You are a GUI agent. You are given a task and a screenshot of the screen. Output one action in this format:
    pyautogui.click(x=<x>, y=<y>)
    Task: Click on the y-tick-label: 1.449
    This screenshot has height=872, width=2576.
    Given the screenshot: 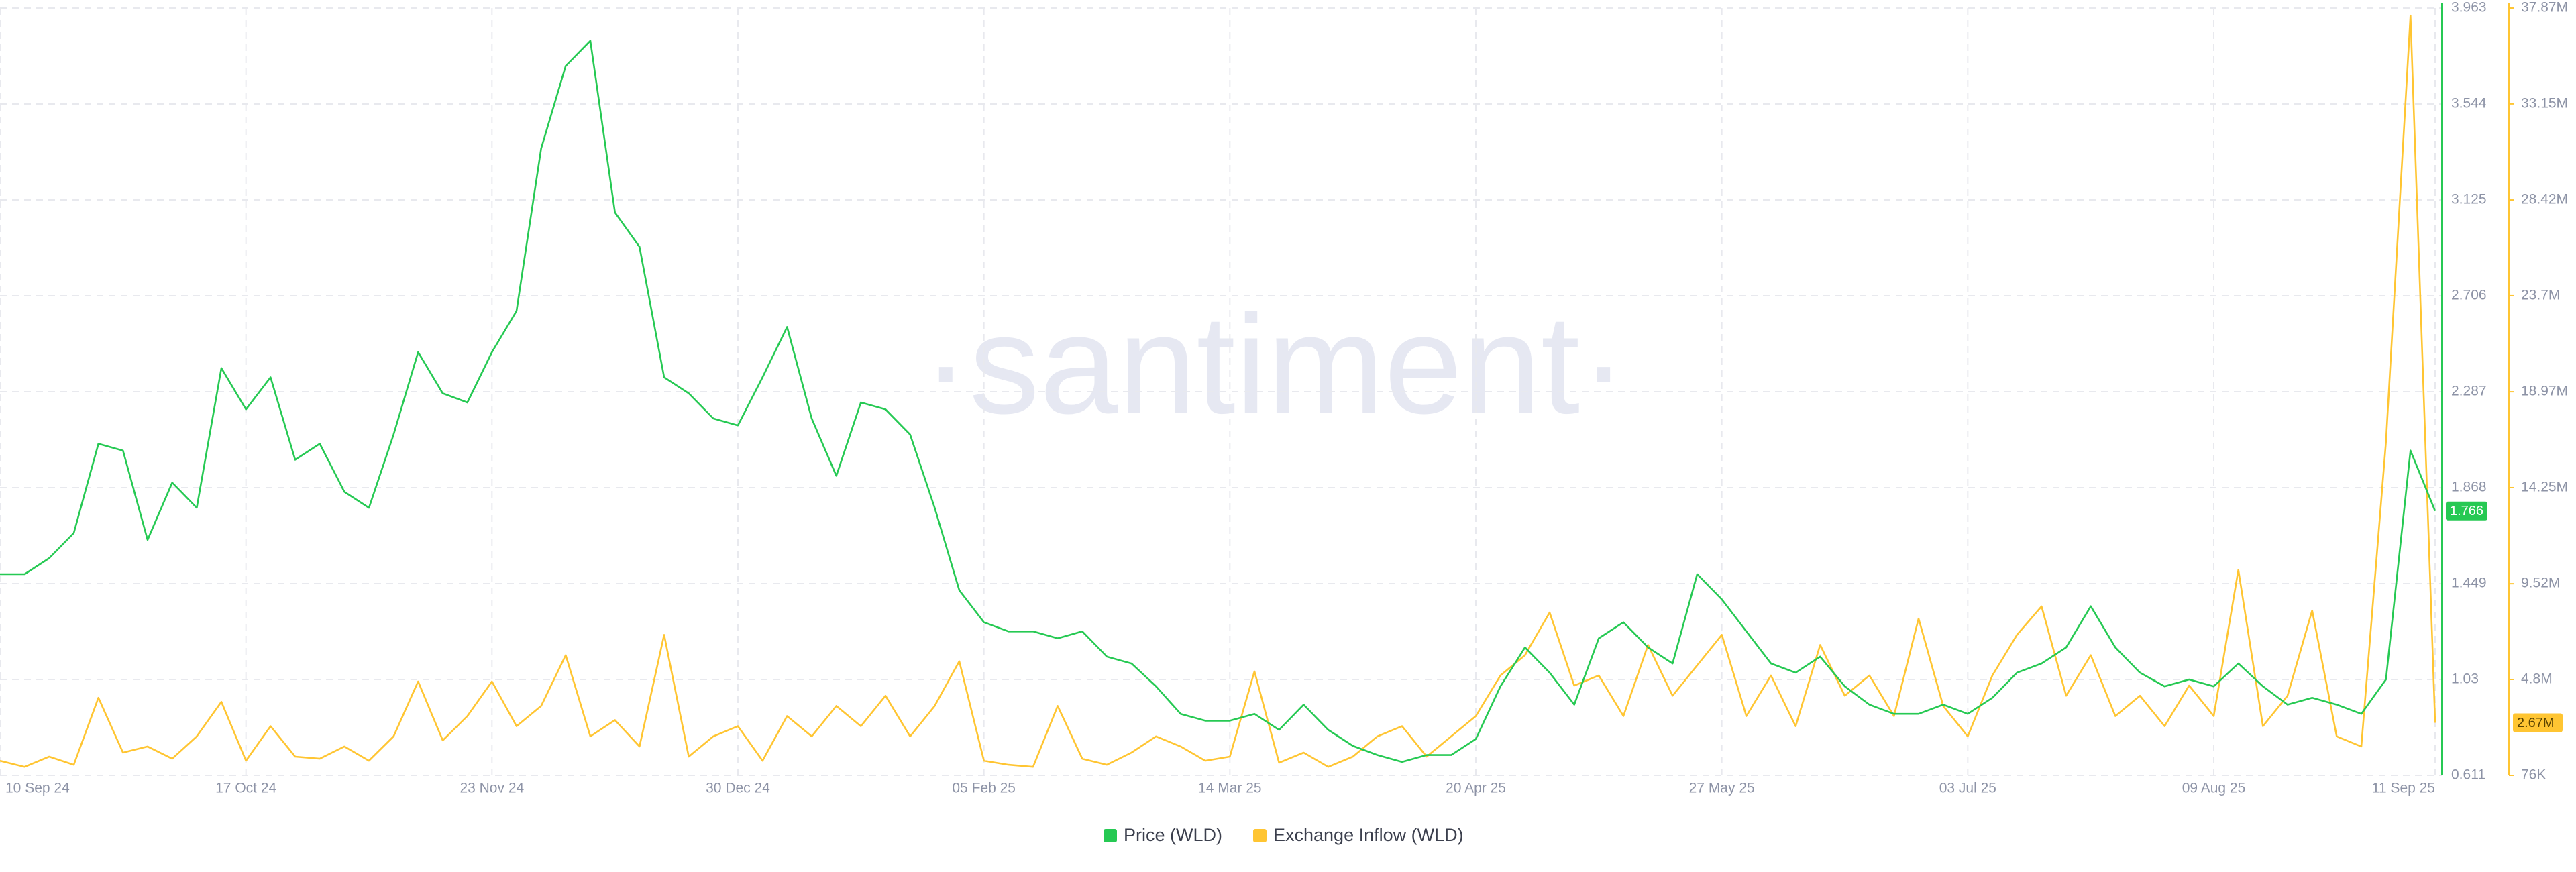 What is the action you would take?
    pyautogui.click(x=2469, y=583)
    